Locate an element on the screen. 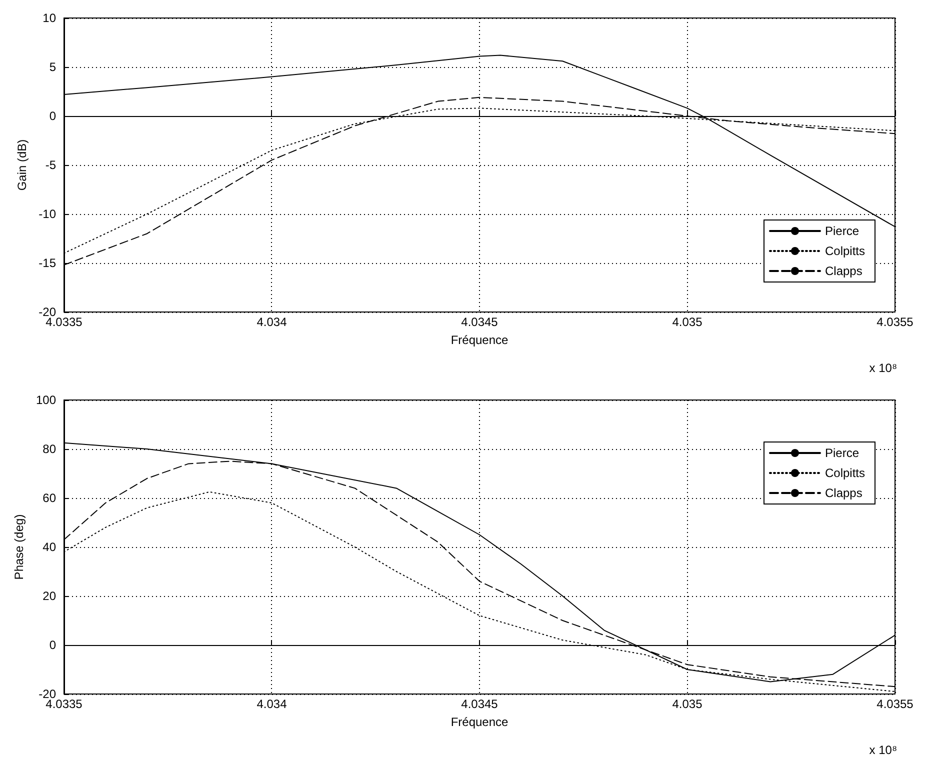 The height and width of the screenshot is (764, 925). y-tick-label: -15 is located at coordinates (47, 263).